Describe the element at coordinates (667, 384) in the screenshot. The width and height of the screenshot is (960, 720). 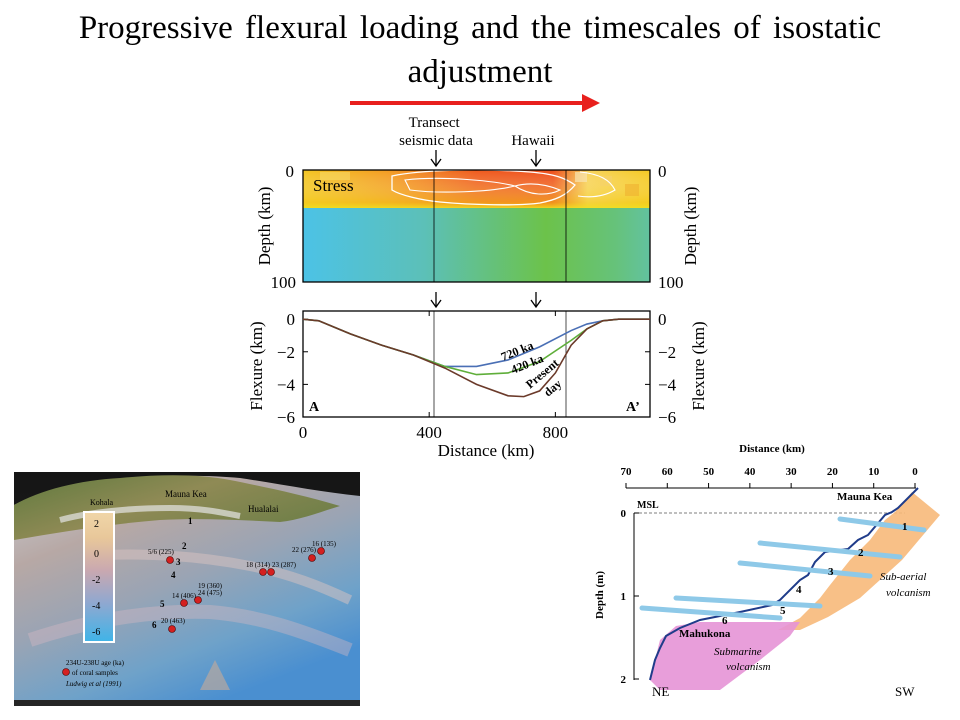
I see `y-tick-label-right: −4` at that location.